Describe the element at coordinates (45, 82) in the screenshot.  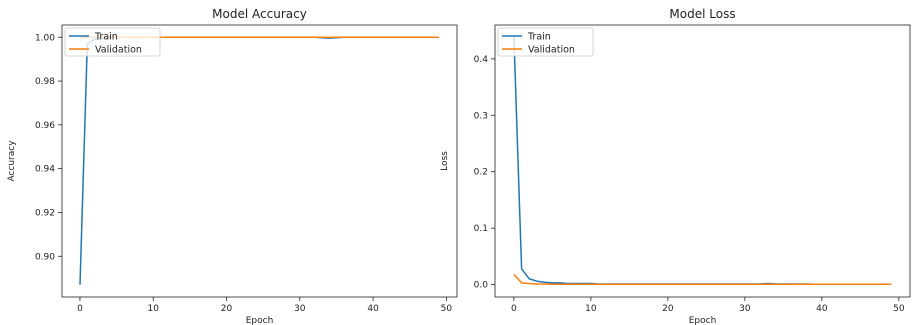
I see `y-tick-label: 0.98` at that location.